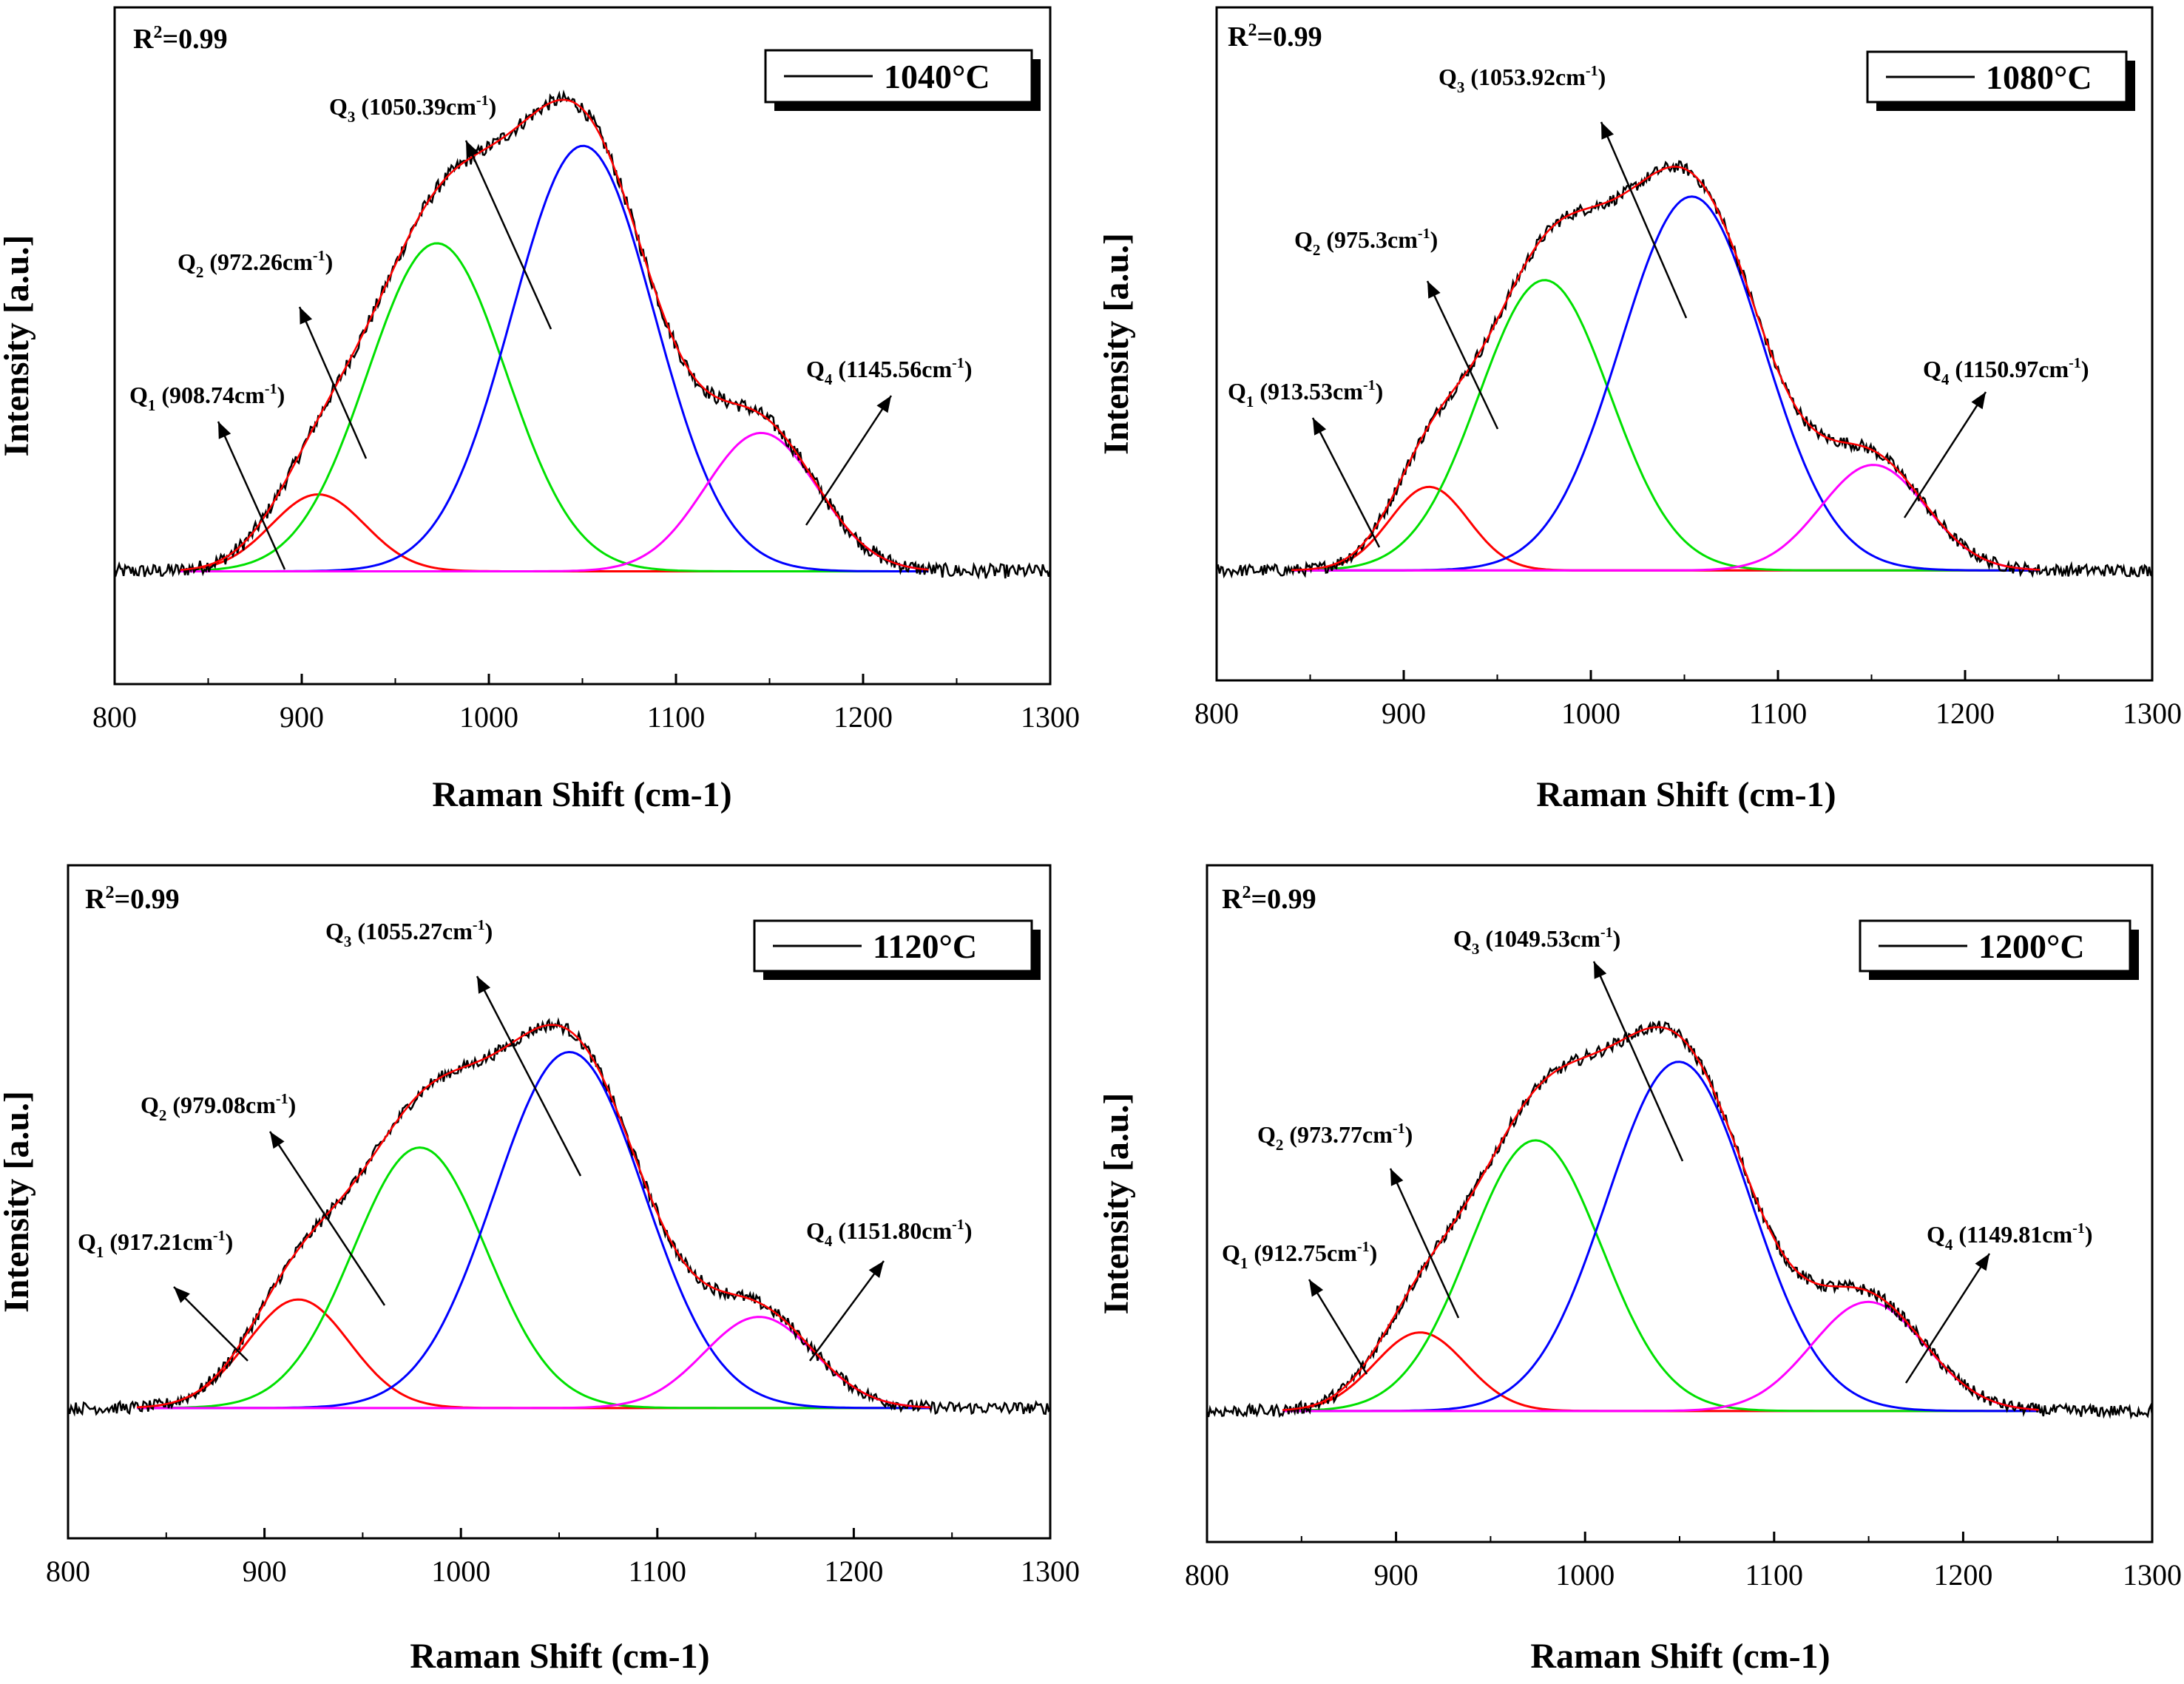 The image size is (2184, 1684). Describe the element at coordinates (1306, 393) in the screenshot. I see `peak-q1-label: Q1 (913.53cm-1)` at that location.